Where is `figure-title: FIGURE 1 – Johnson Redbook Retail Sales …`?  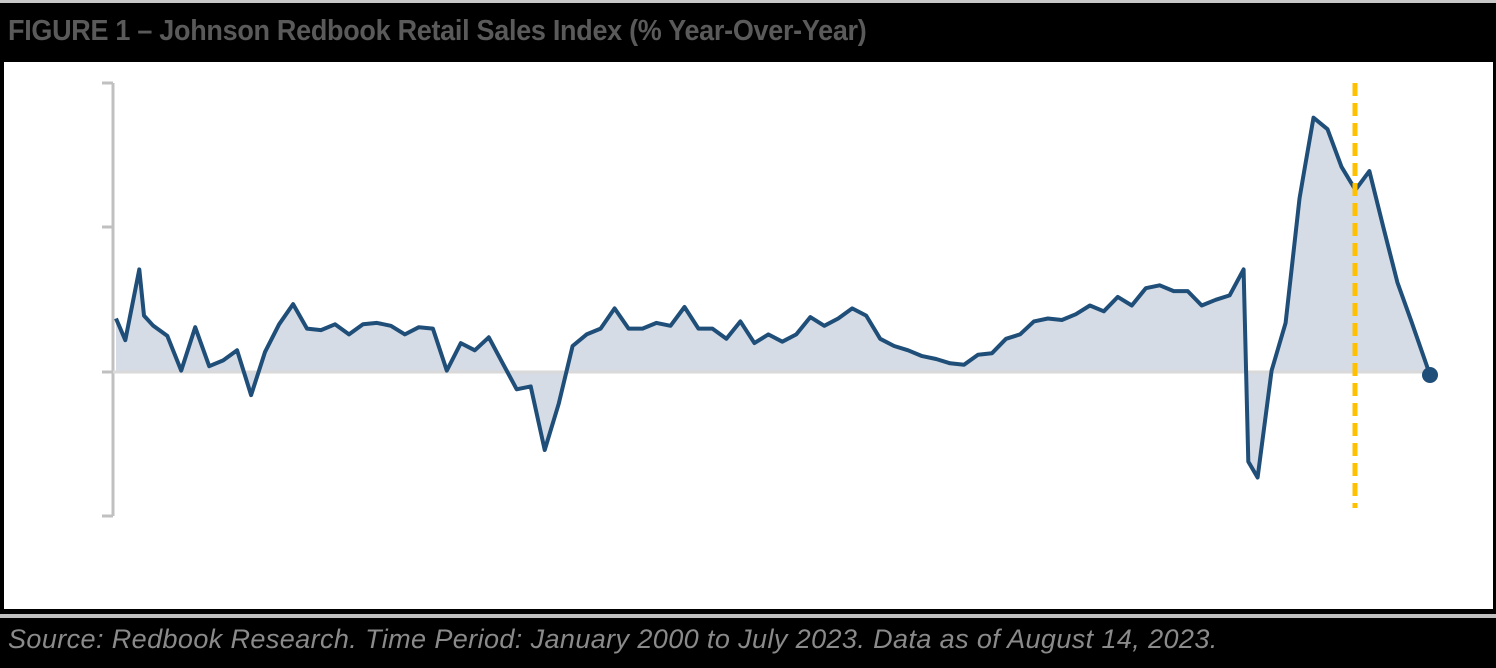 figure-title: FIGURE 1 – Johnson Redbook Retail Sales … is located at coordinates (437, 31).